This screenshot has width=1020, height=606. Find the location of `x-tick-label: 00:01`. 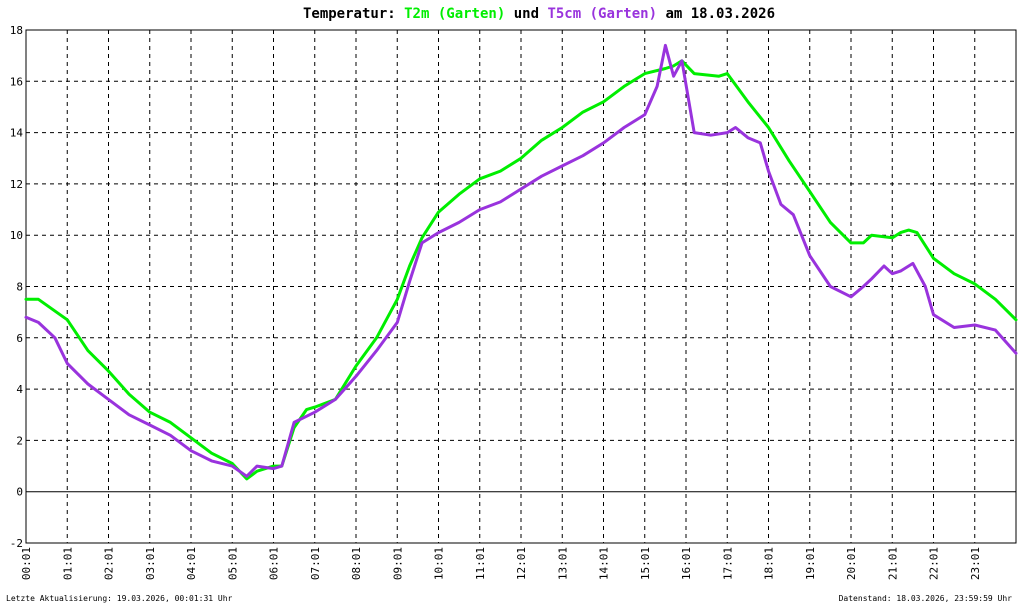

x-tick-label: 00:01 is located at coordinates (26, 563).